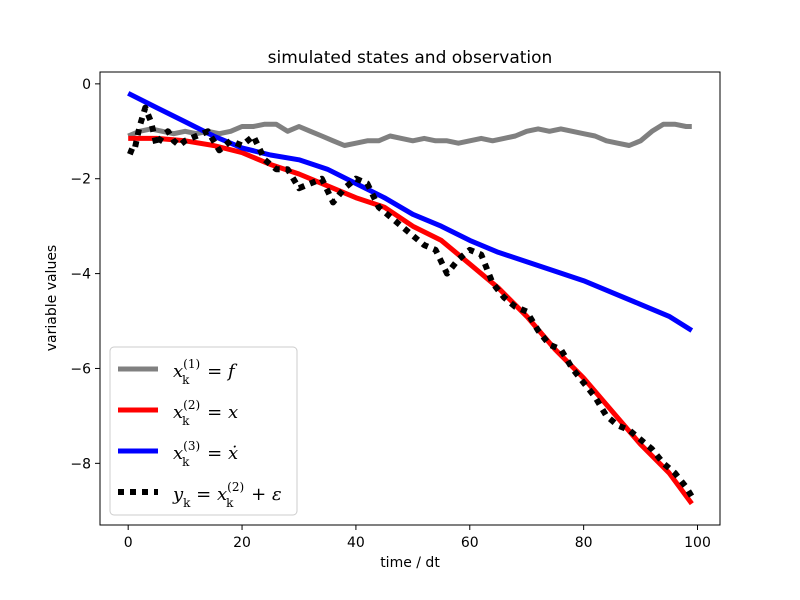  Describe the element at coordinates (697, 543) in the screenshot. I see `x-tick-label: 100` at that location.